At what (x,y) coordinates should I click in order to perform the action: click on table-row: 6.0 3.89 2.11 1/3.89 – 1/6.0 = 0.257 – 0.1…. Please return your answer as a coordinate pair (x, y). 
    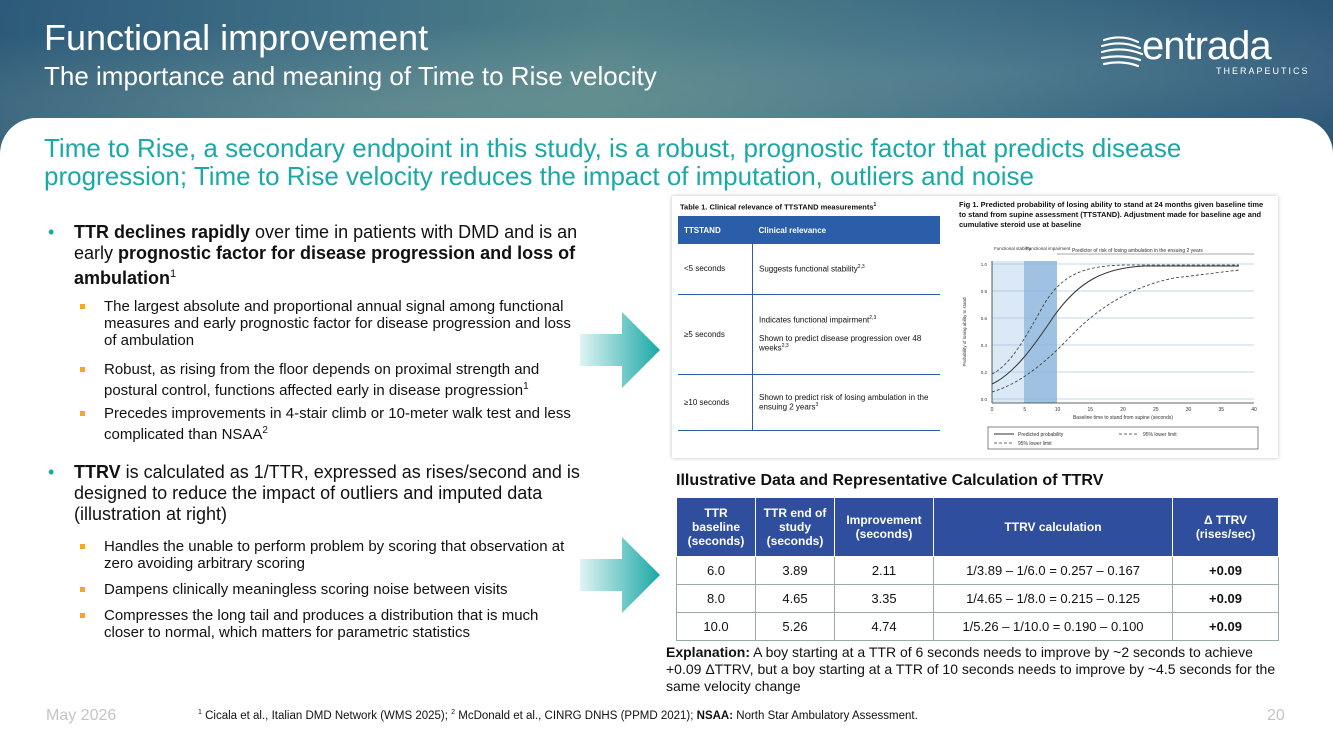
    Looking at the image, I should click on (977, 570).